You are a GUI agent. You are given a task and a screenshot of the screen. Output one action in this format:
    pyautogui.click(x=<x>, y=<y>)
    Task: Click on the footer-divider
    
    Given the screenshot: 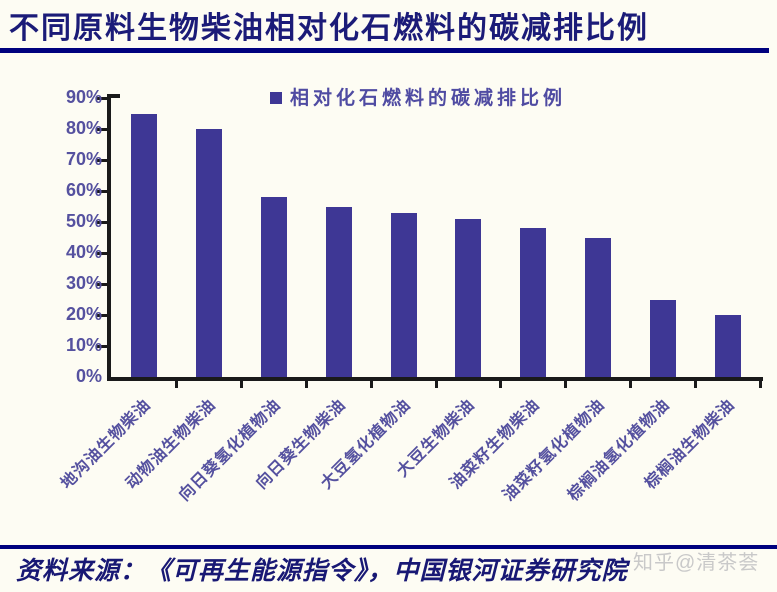 What is the action you would take?
    pyautogui.click(x=388, y=547)
    